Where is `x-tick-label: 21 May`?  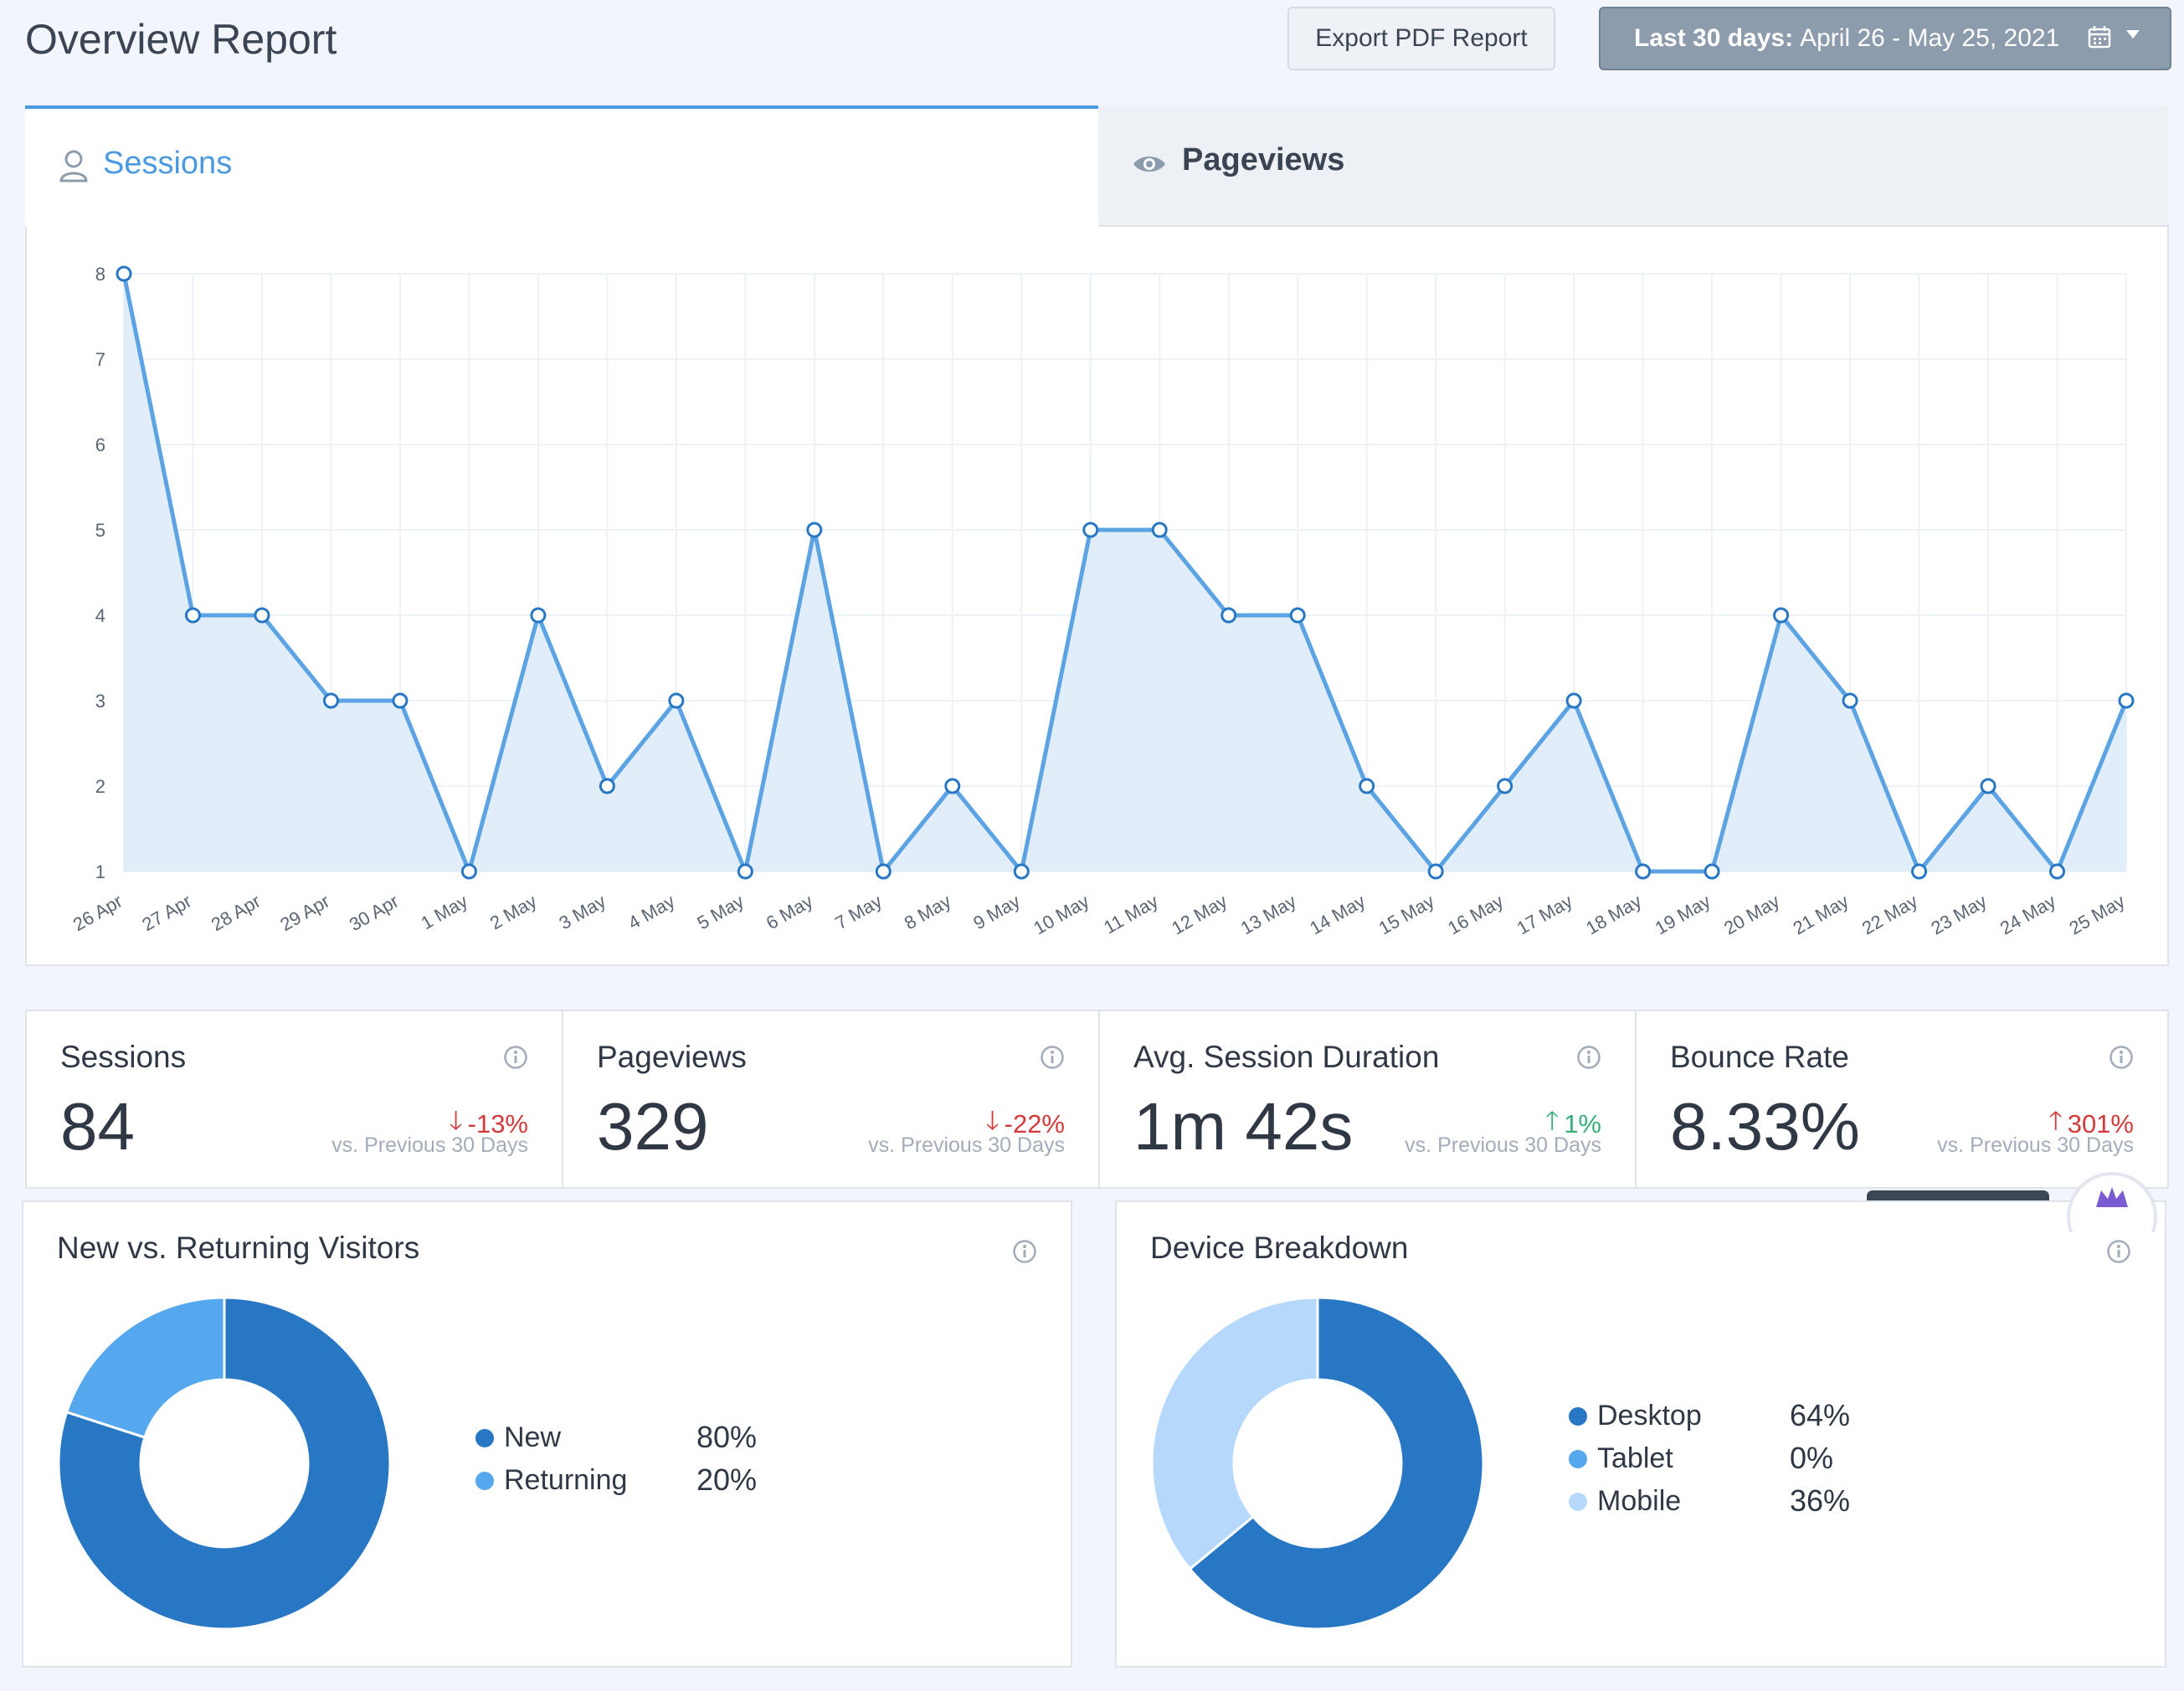
x-tick-label: 21 May is located at coordinates (1821, 915).